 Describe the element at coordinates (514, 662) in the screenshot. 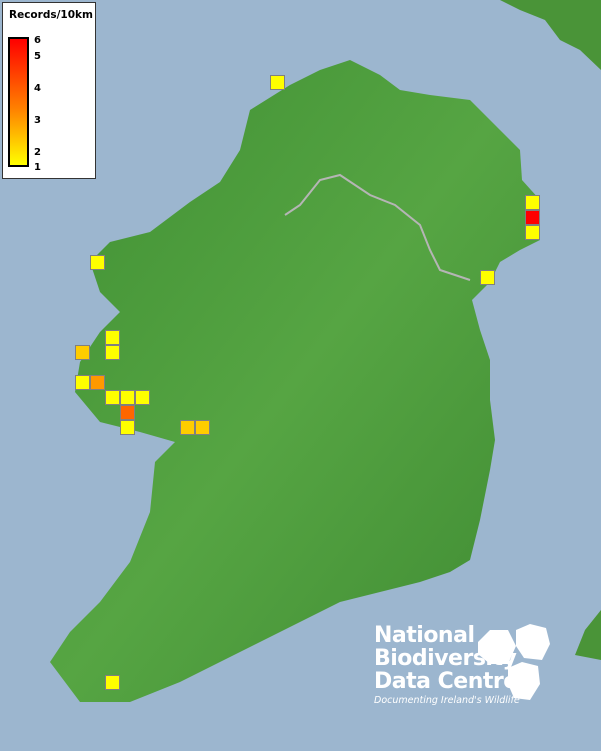

I see `hexagon-logo-icon` at that location.